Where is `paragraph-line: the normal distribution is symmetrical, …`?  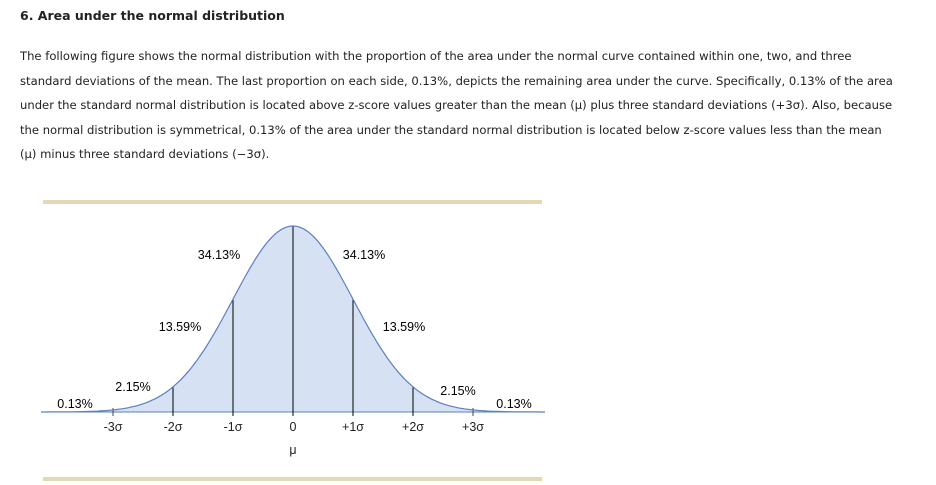
paragraph-line: the normal distribution is symmetrical, … is located at coordinates (451, 129).